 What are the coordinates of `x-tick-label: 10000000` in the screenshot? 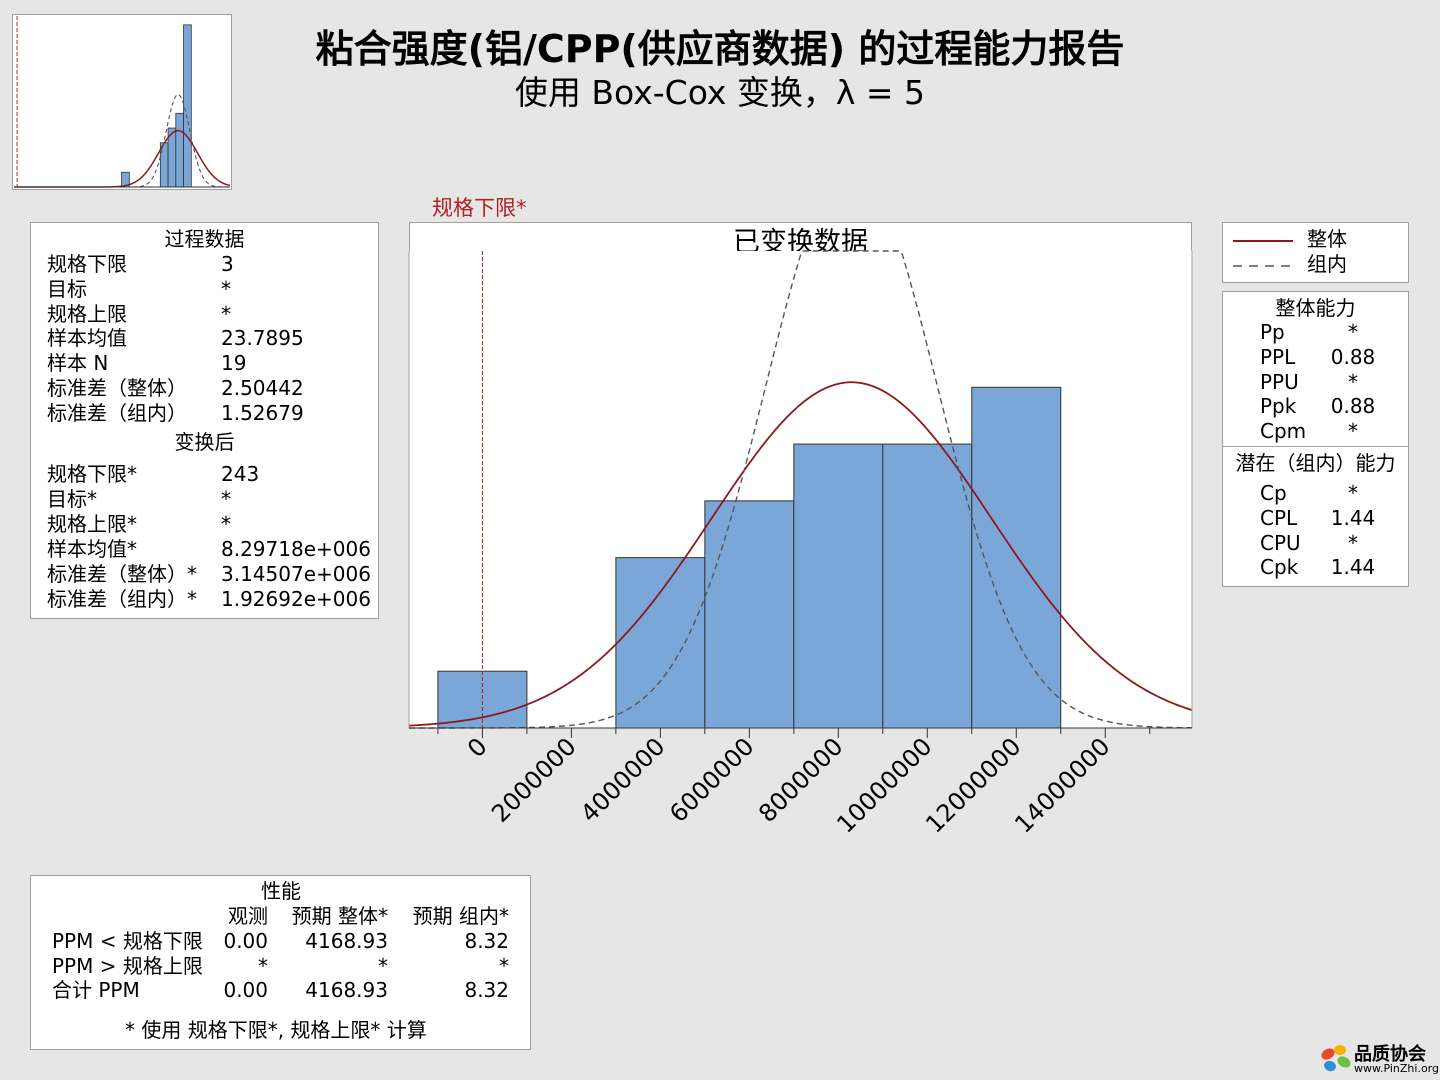 It's located at (884, 785).